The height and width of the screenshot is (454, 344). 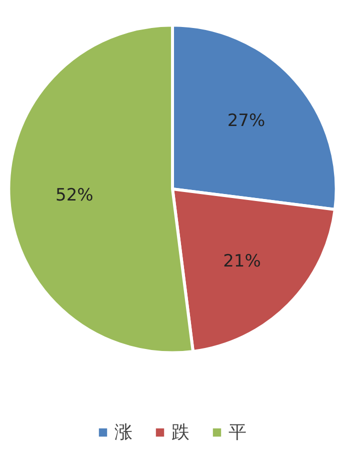 I want to click on data-label: 27%, so click(x=246, y=120).